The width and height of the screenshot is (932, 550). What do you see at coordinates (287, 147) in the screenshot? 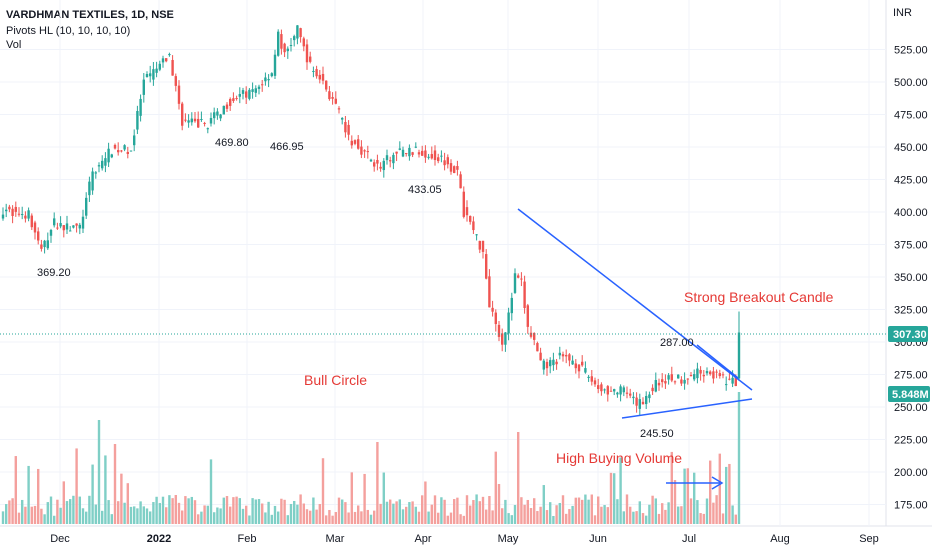
I see `pivot-label: 466.95` at bounding box center [287, 147].